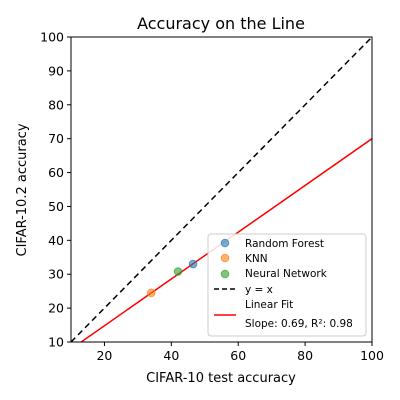 The height and width of the screenshot is (400, 400). What do you see at coordinates (225, 243) in the screenshot?
I see `legend-marker-random-forest` at bounding box center [225, 243].